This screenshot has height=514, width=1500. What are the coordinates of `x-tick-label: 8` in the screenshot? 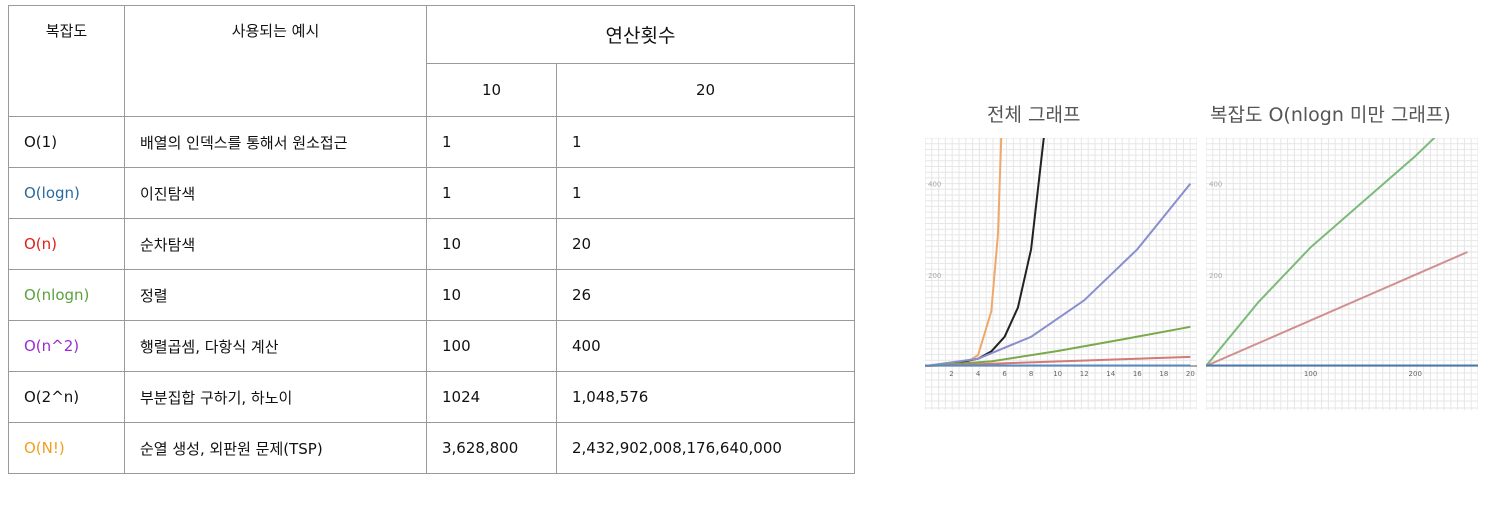 It's located at (1031, 374).